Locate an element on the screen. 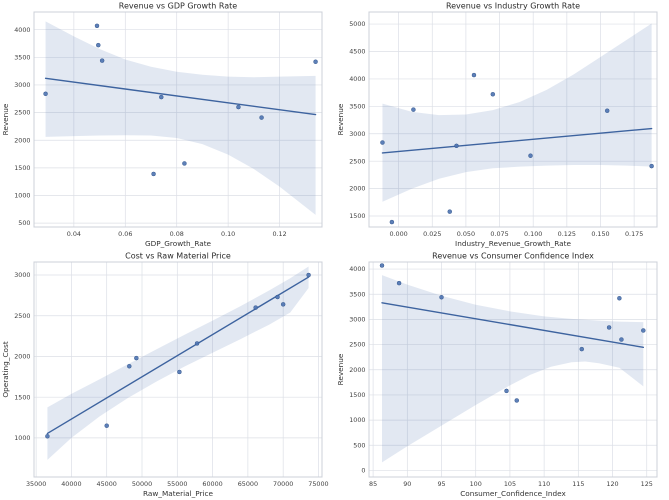 This screenshot has width=669, height=500. x-tick-label: 0.08 is located at coordinates (177, 234).